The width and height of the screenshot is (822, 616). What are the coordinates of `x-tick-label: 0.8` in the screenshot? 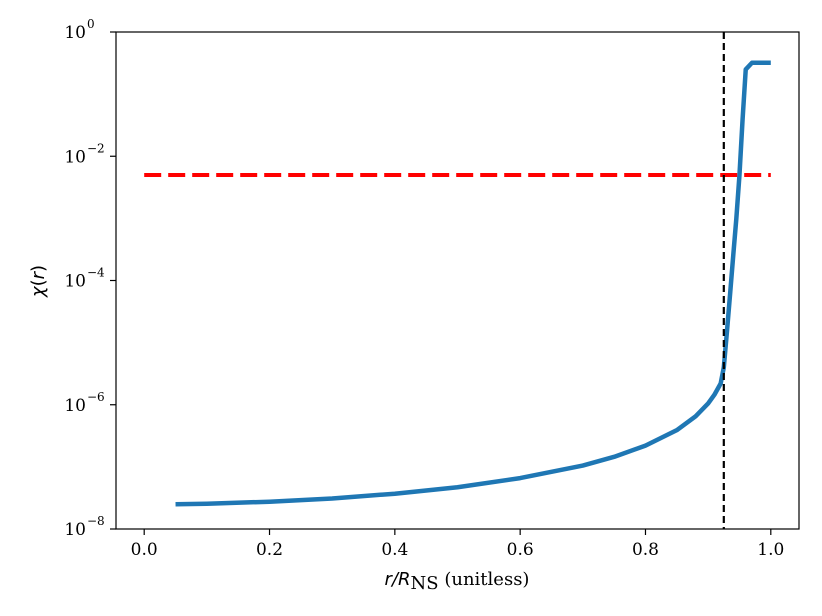 It's located at (645, 550).